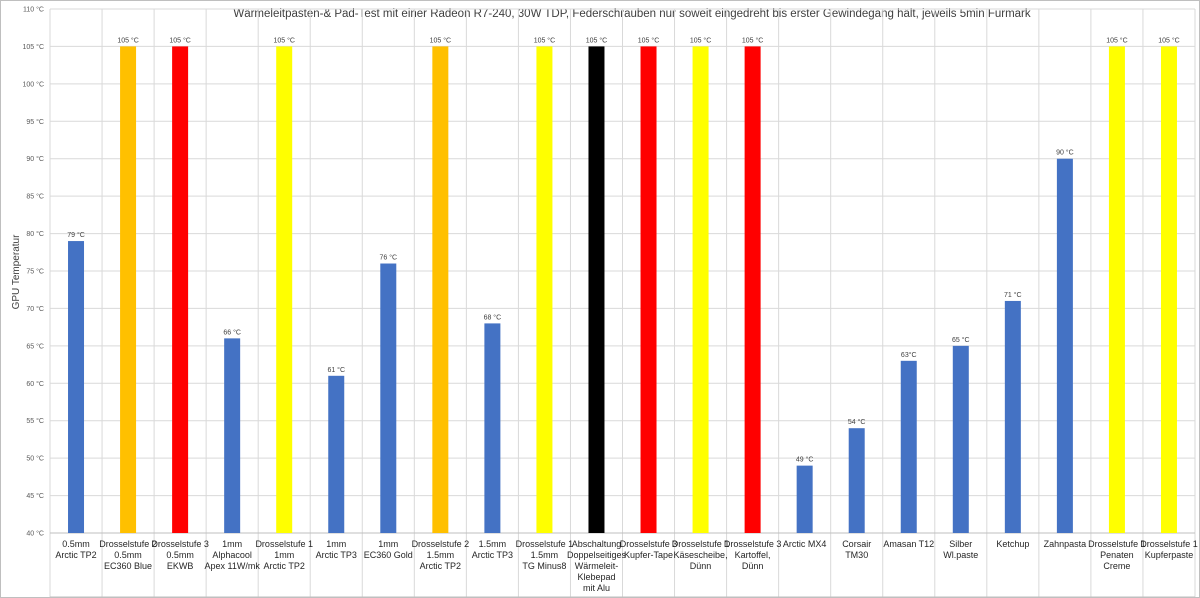 This screenshot has width=1200, height=598. Describe the element at coordinates (493, 317) in the screenshot. I see `data-label: 68 °C` at that location.